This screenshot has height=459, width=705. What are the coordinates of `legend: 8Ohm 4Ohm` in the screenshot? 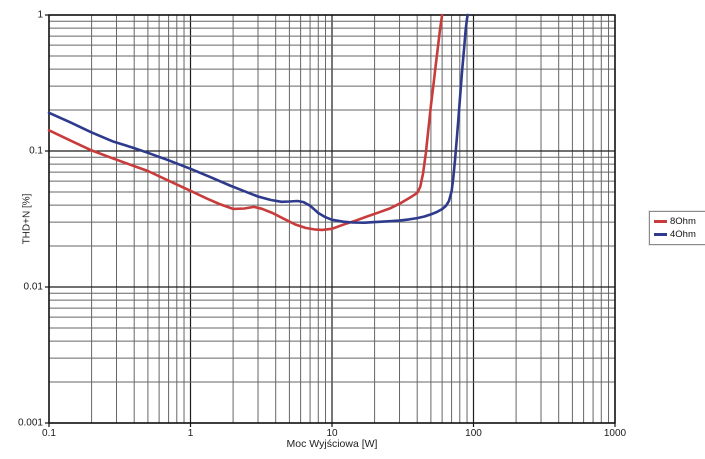 It's located at (677, 228).